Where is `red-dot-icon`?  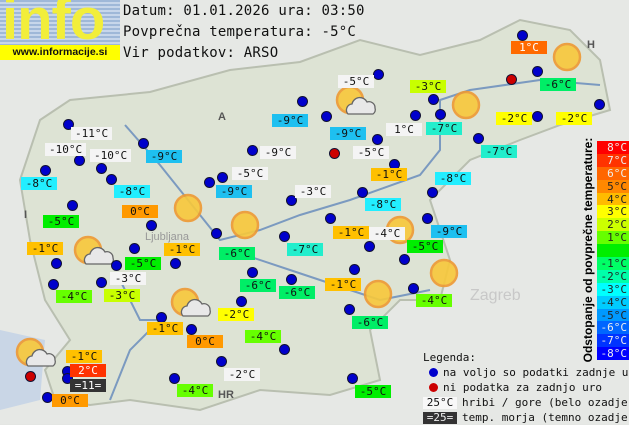 red-dot-icon is located at coordinates (433, 387).